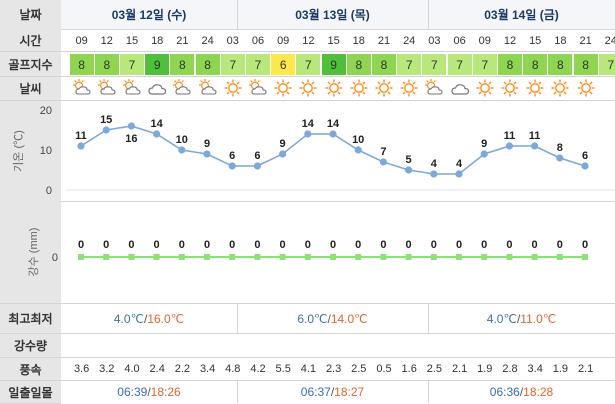 This screenshot has width=615, height=404. Describe the element at coordinates (149, 318) in the screenshot. I see `minmax-day-1: 4.0℃/16.0℃` at that location.